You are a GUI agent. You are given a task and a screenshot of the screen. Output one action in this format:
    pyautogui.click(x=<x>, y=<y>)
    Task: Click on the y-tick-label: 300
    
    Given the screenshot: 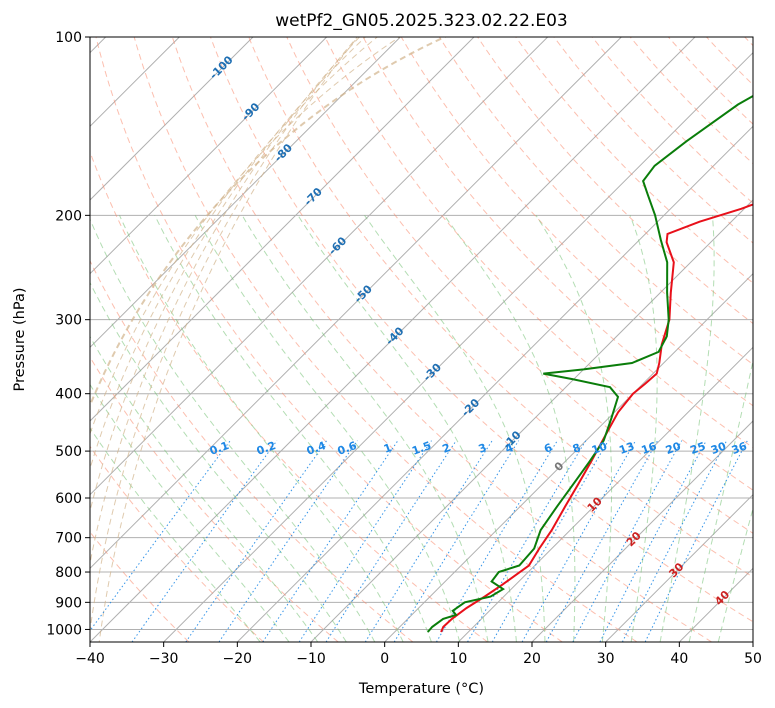 What is the action you would take?
    pyautogui.click(x=68, y=321)
    